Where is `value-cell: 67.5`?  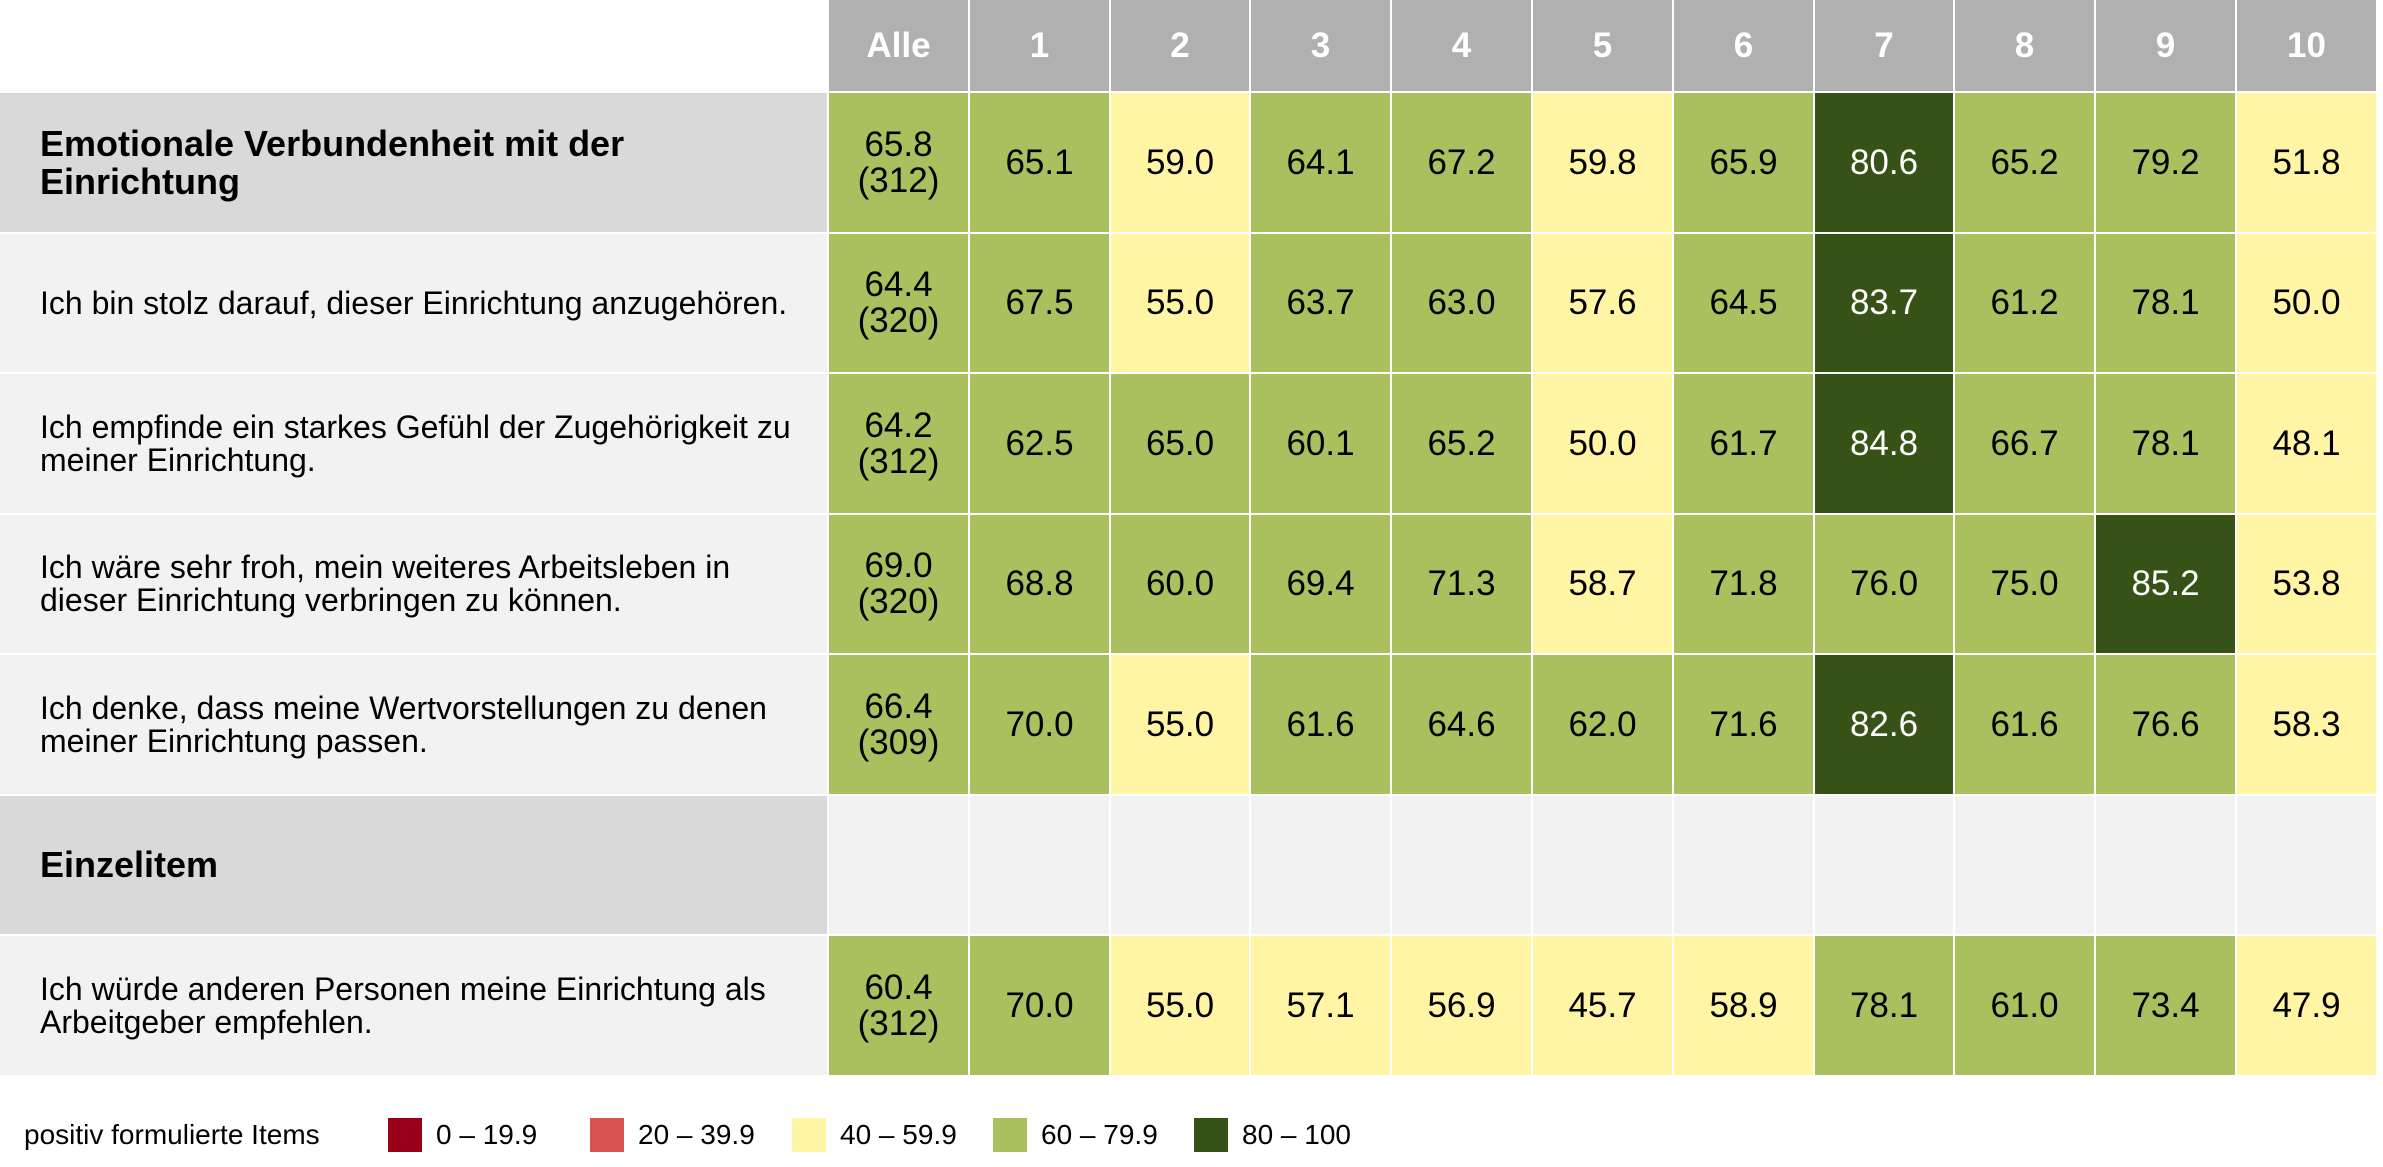
value-cell: 67.5 is located at coordinates (1039, 303).